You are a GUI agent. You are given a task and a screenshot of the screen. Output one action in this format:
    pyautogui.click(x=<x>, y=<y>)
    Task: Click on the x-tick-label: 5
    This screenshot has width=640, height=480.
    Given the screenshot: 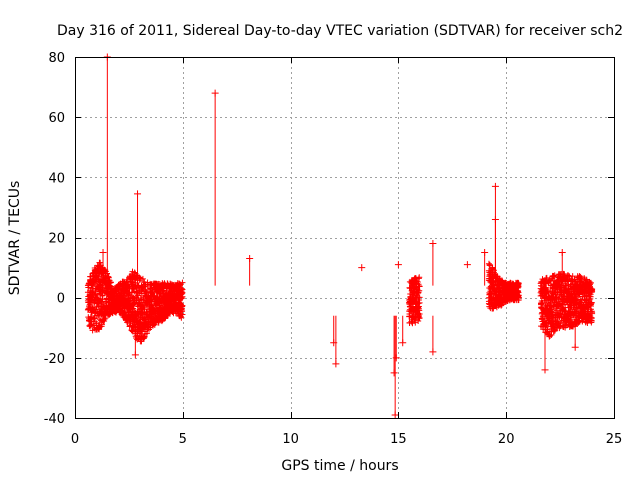 What is the action you would take?
    pyautogui.click(x=183, y=439)
    